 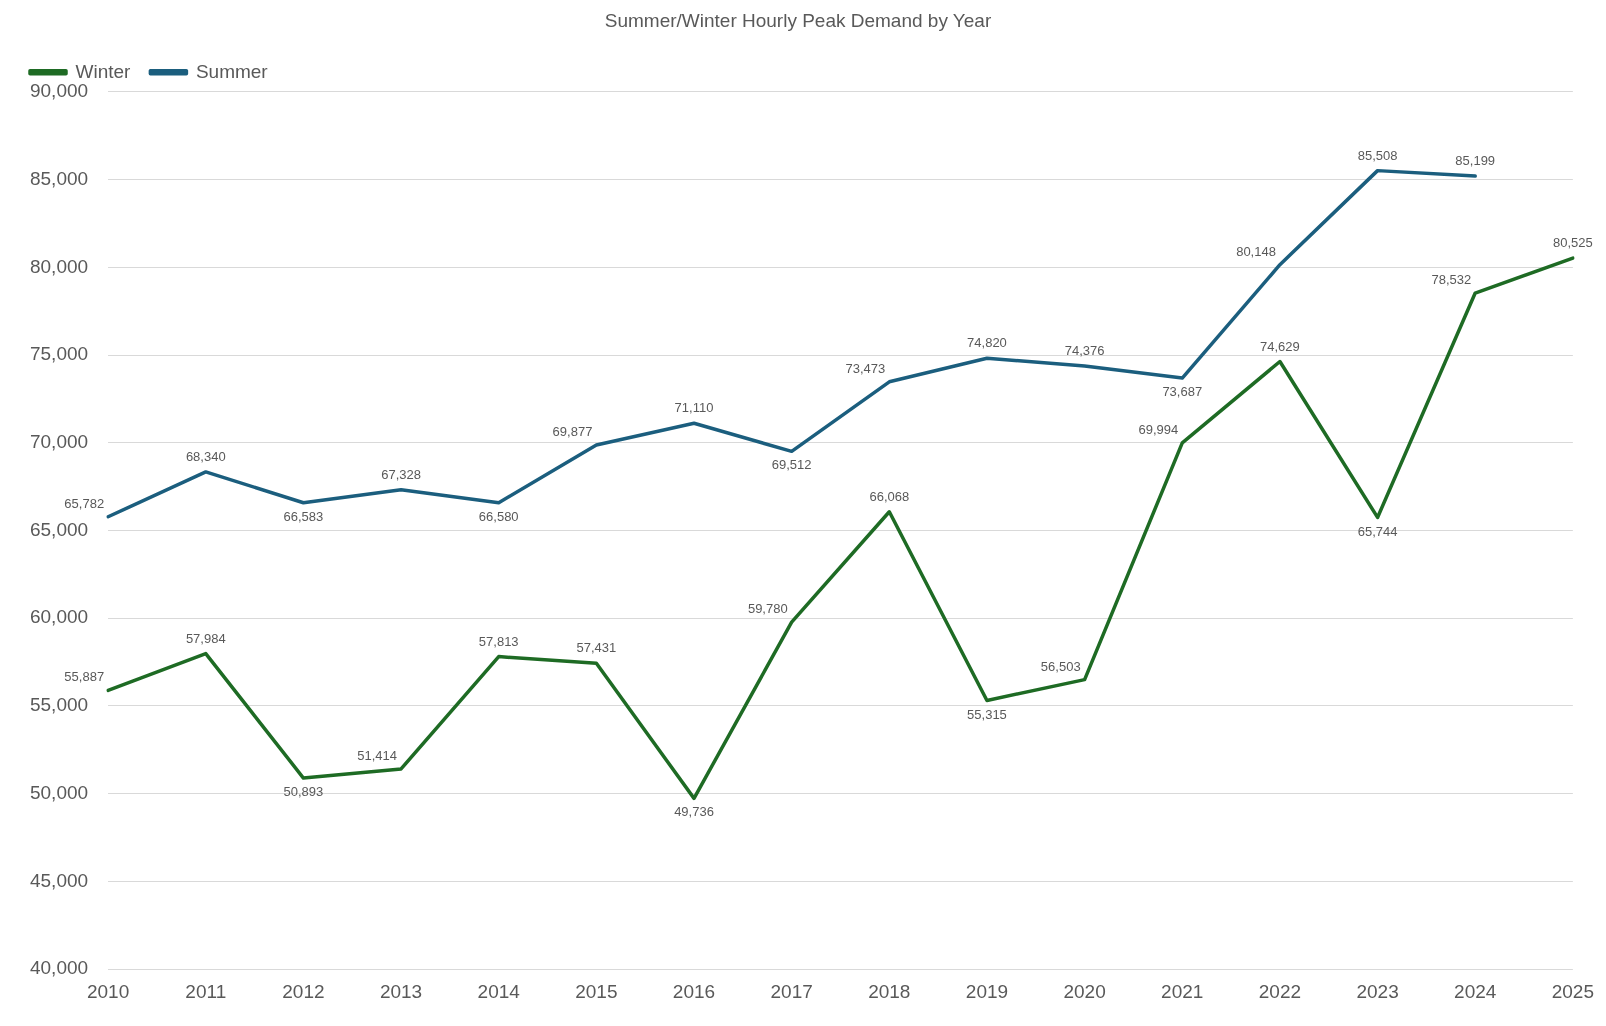 I want to click on y-tick-label: 90,000, so click(x=59, y=91).